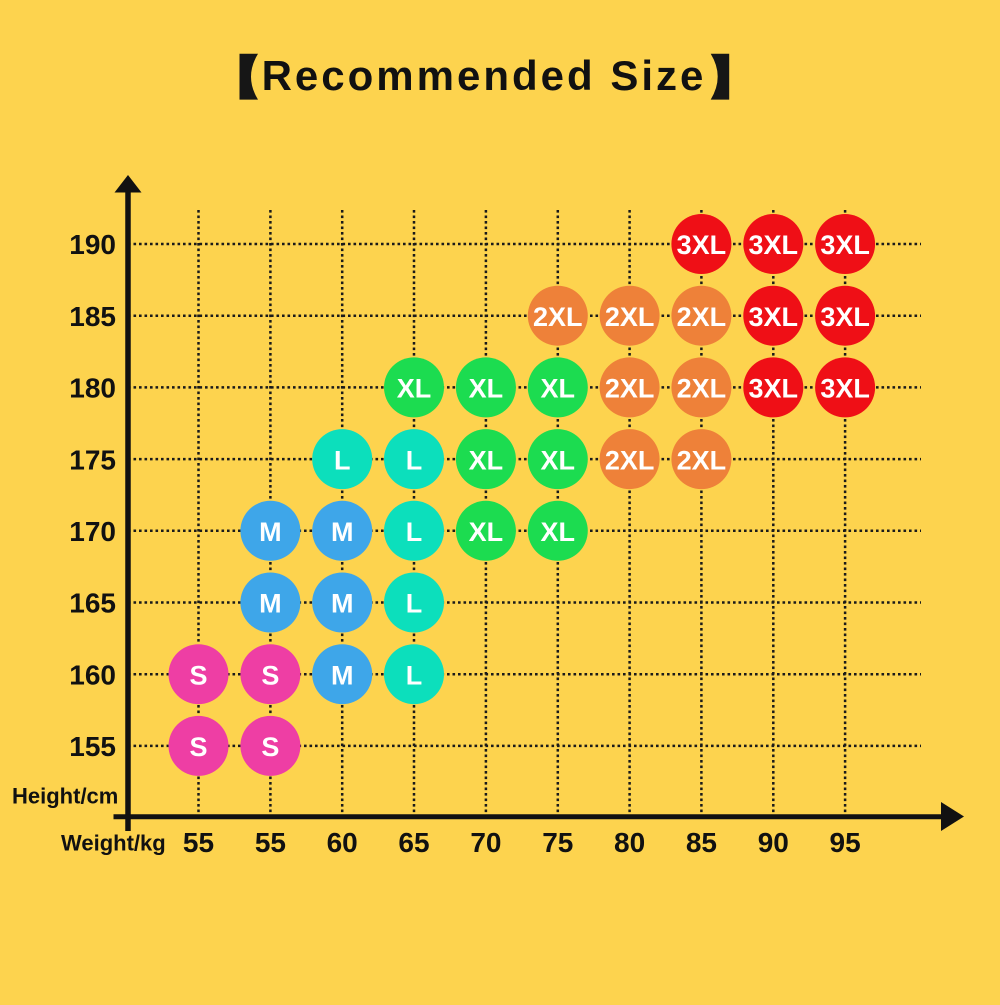 This screenshot has width=1000, height=1005. Describe the element at coordinates (629, 842) in the screenshot. I see `svg-text: 80` at that location.